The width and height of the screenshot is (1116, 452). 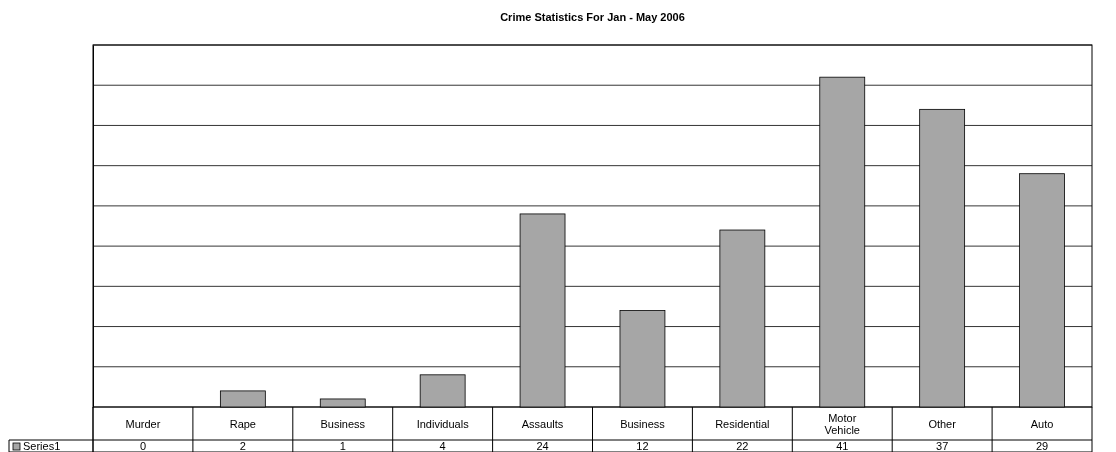 What do you see at coordinates (942, 446) in the screenshot?
I see `data-label: 37` at bounding box center [942, 446].